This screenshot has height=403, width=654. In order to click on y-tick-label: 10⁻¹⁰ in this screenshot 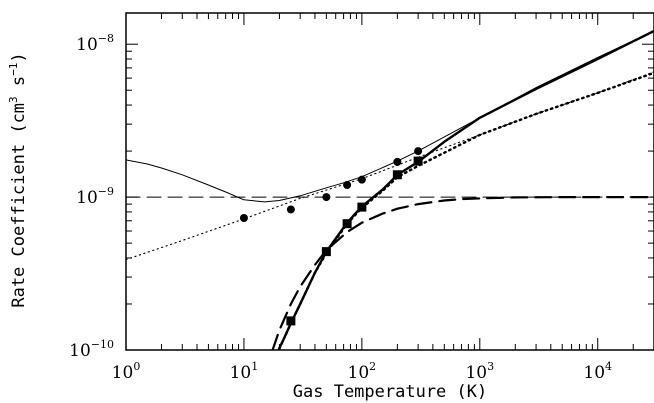, I will do `click(91, 349)`.